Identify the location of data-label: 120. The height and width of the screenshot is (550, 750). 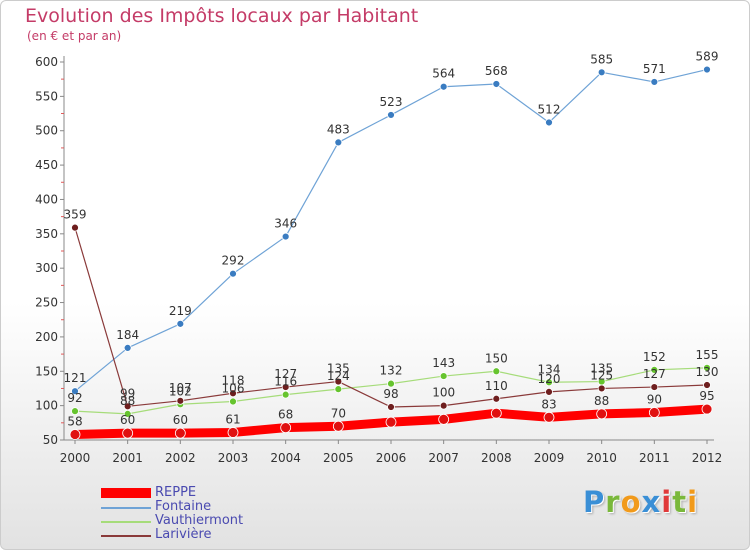
(549, 379).